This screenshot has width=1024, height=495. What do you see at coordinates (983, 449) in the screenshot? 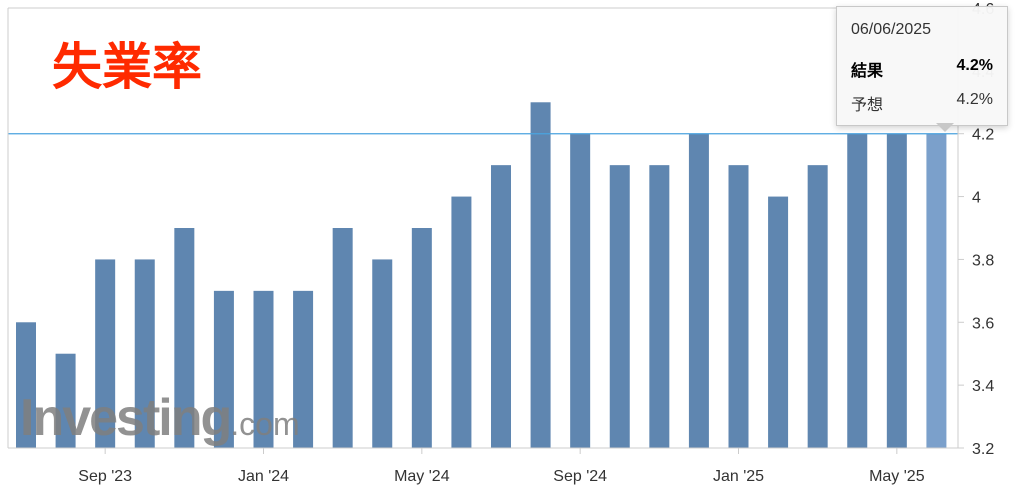
I see `y-tick-label: 3.2` at bounding box center [983, 449].